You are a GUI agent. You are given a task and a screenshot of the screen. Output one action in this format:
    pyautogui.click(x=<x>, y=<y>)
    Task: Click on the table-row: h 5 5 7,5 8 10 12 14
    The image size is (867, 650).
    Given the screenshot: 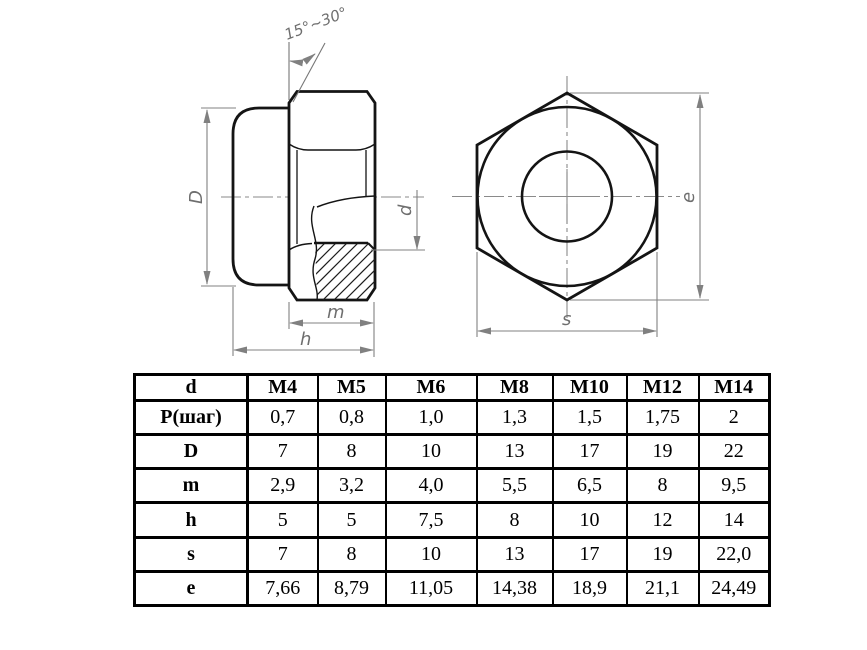 What is the action you would take?
    pyautogui.click(x=452, y=520)
    